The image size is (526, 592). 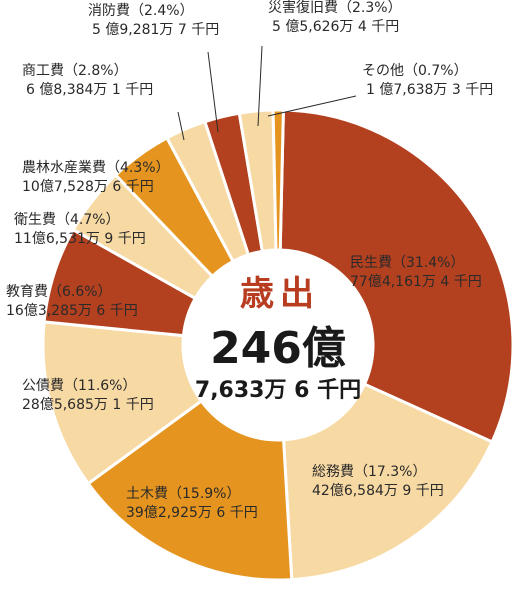 I want to click on slice-label-name-8: 消防費（2.4%）, so click(x=141, y=11).